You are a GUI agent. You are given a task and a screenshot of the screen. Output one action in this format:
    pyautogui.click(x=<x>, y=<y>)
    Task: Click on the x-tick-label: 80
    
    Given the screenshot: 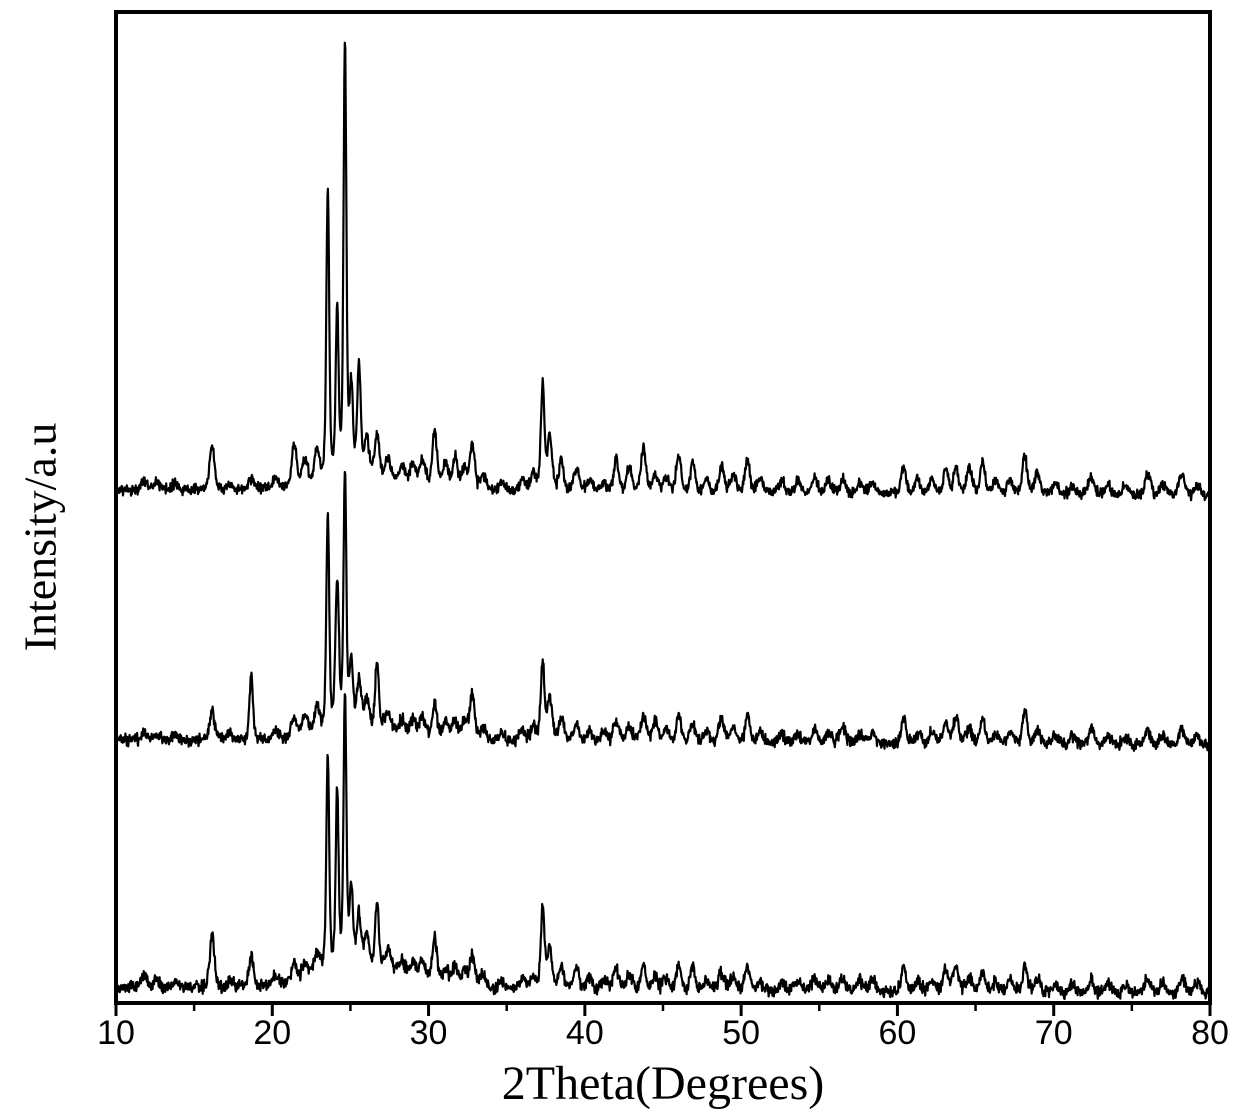 What is the action you would take?
    pyautogui.click(x=1210, y=1033)
    